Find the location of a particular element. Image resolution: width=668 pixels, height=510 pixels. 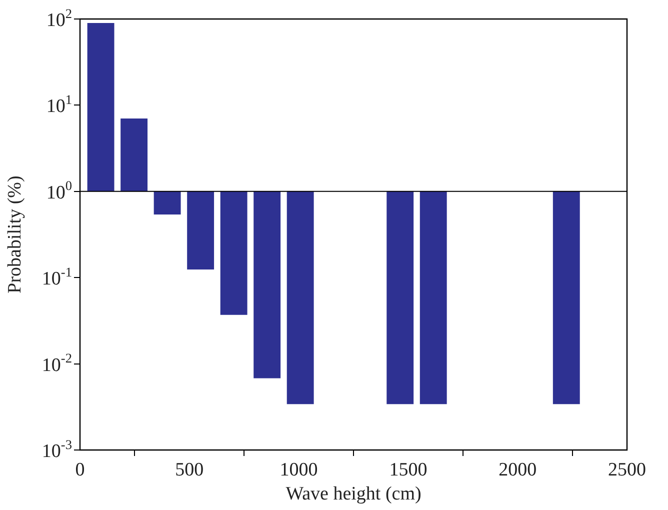

x-axis-title: Wave height (cm) is located at coordinates (354, 494).